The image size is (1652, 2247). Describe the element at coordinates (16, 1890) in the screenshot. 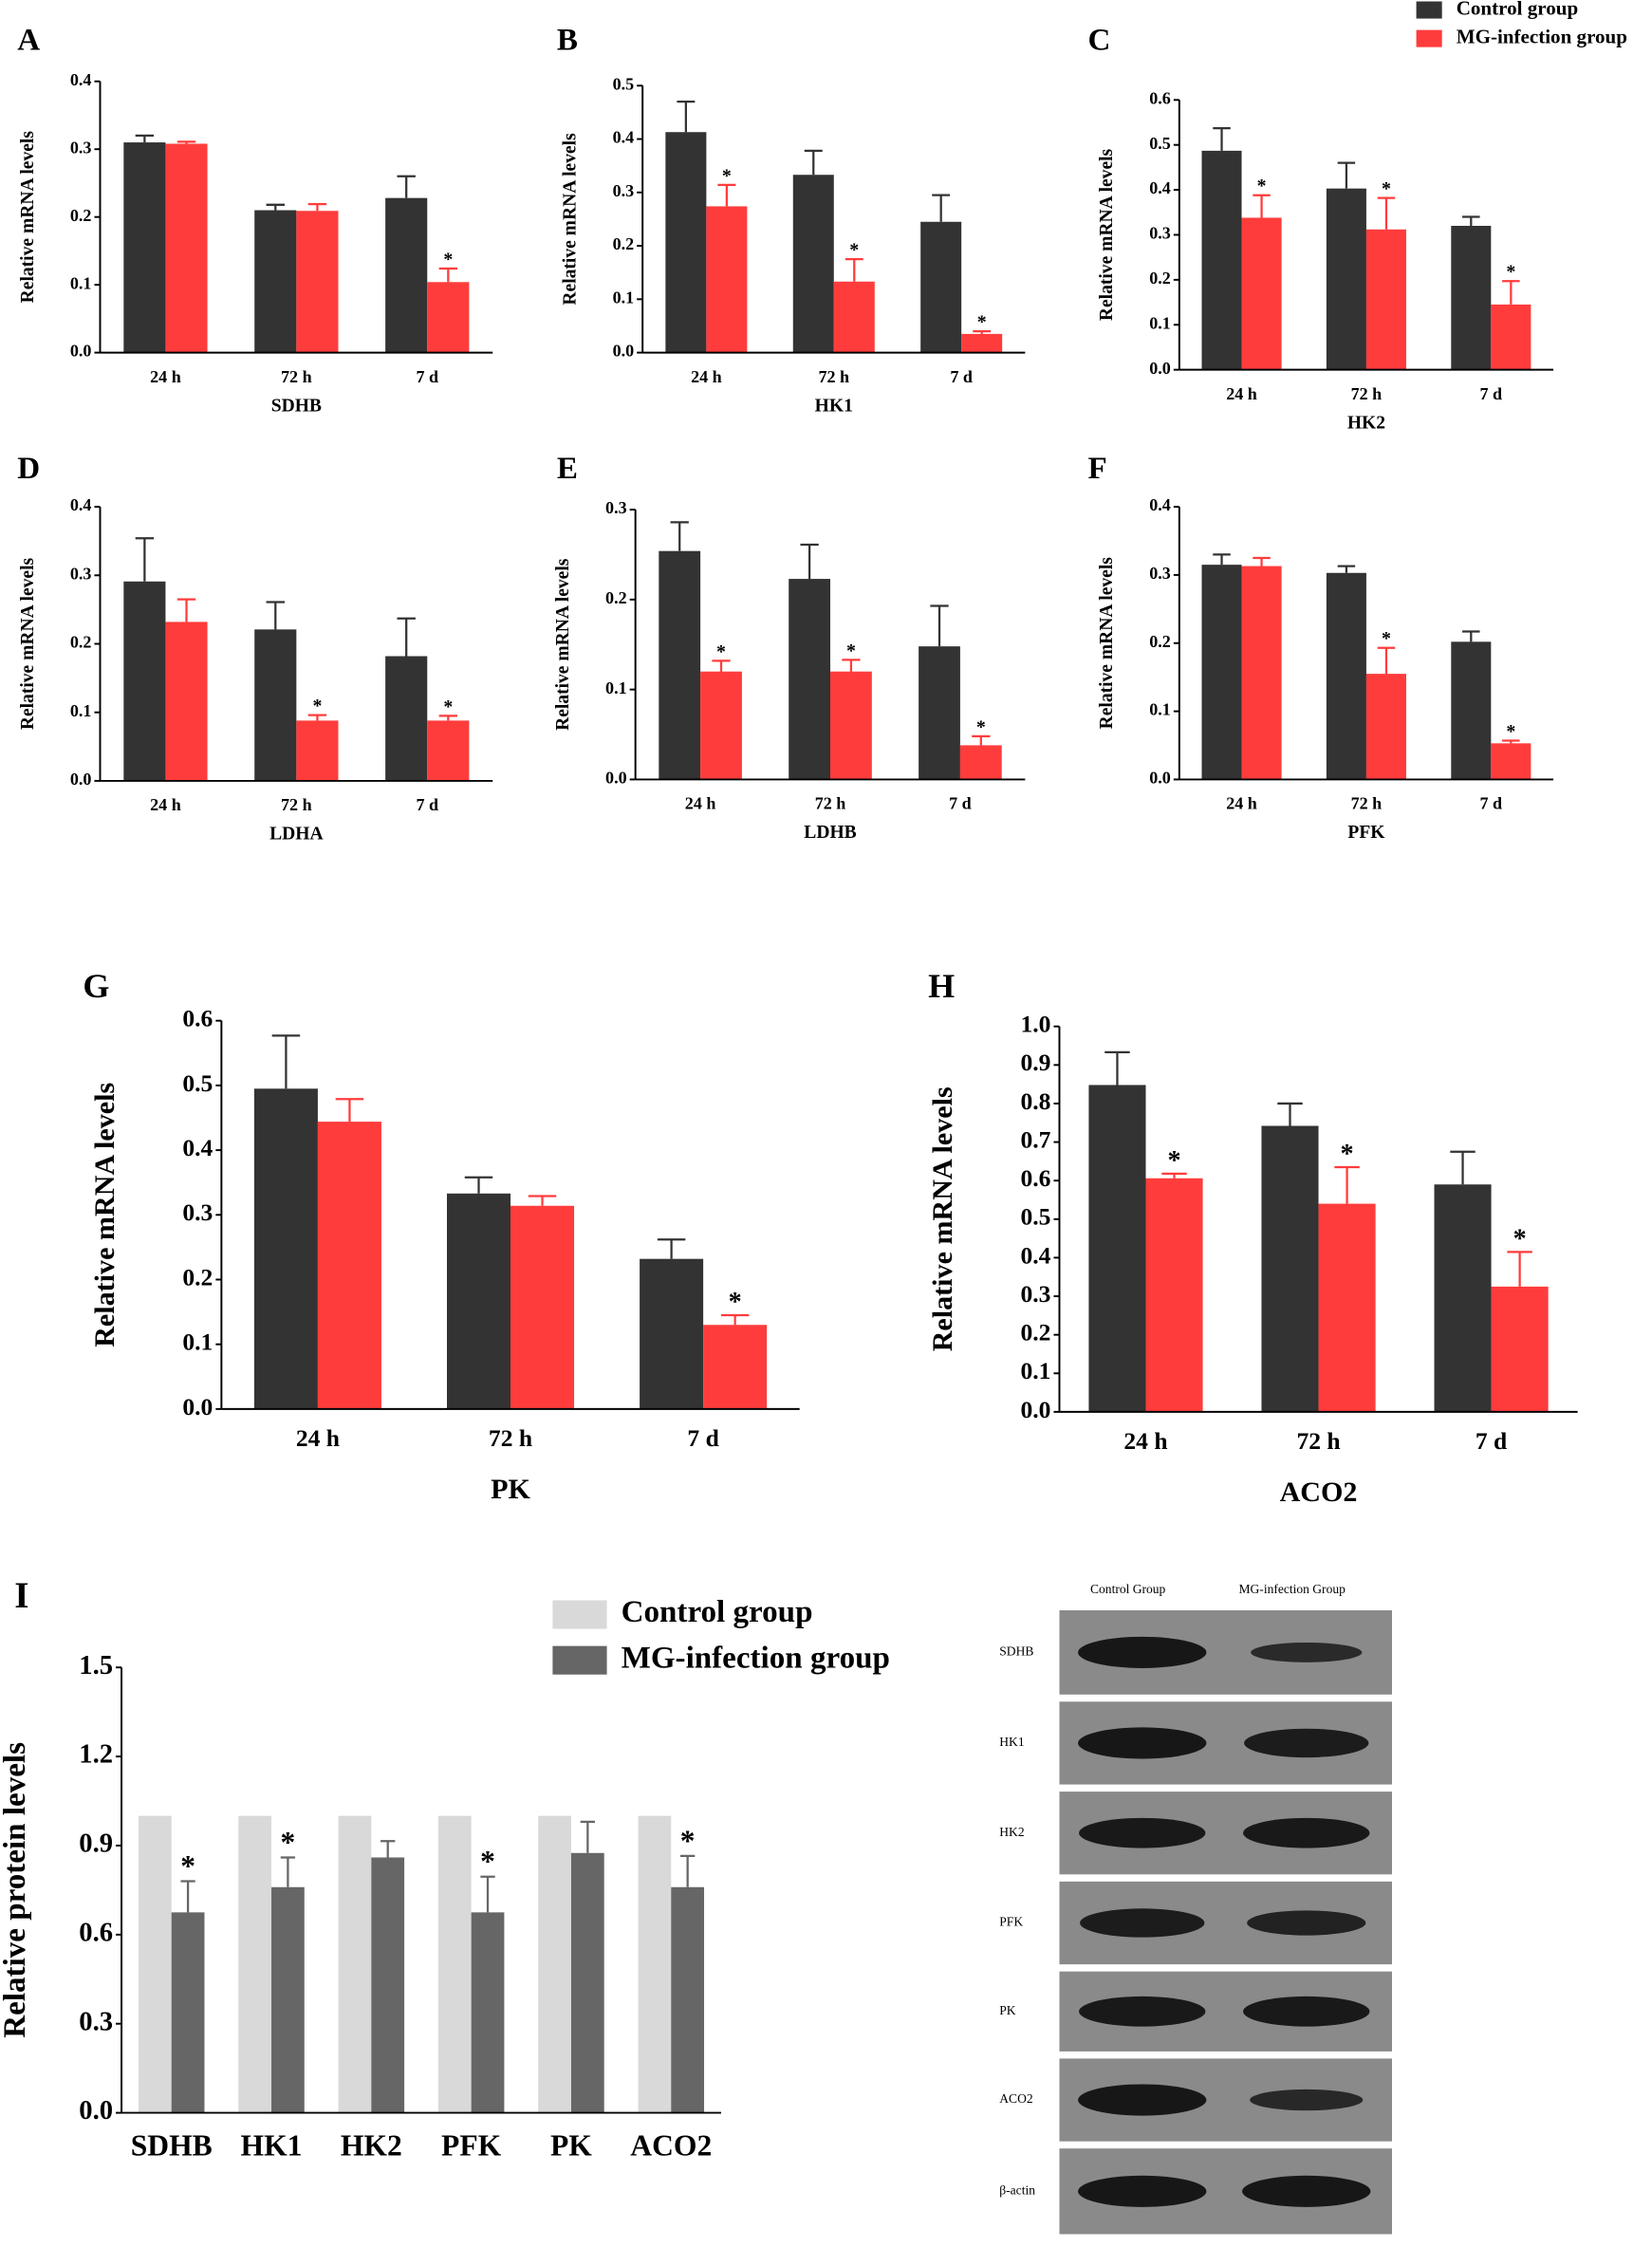

I see `y-axis-label: Relative protein levels` at that location.